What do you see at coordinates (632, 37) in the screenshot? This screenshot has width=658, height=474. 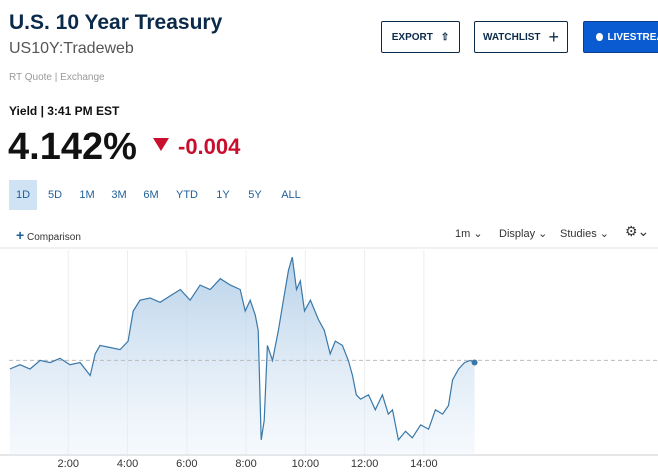 I see `button-label: LIVESTREAM` at bounding box center [632, 37].